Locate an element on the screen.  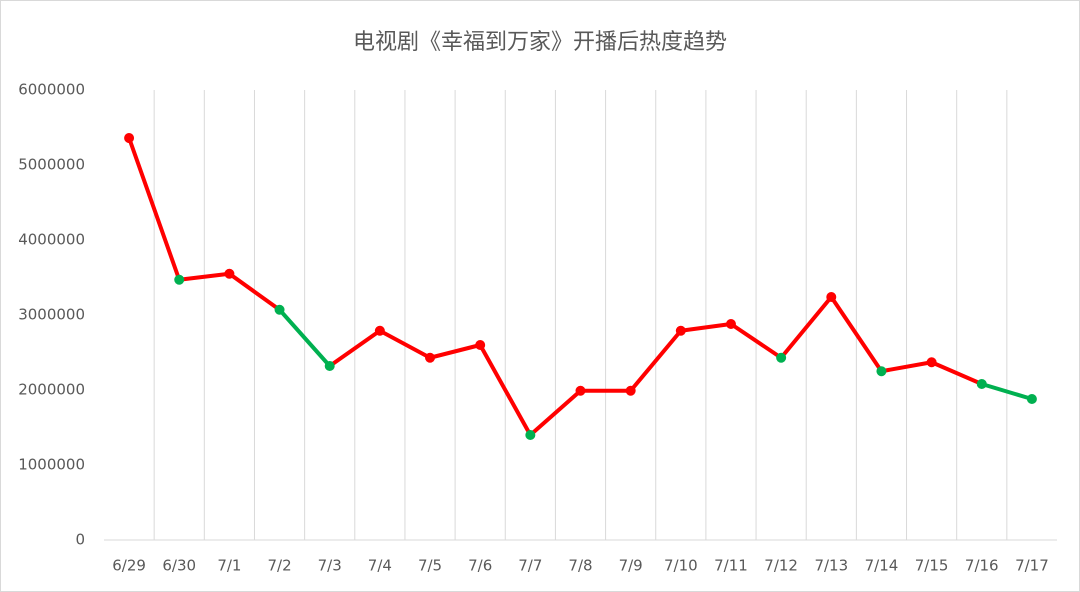
x-tick-label: 7/13 is located at coordinates (831, 566).